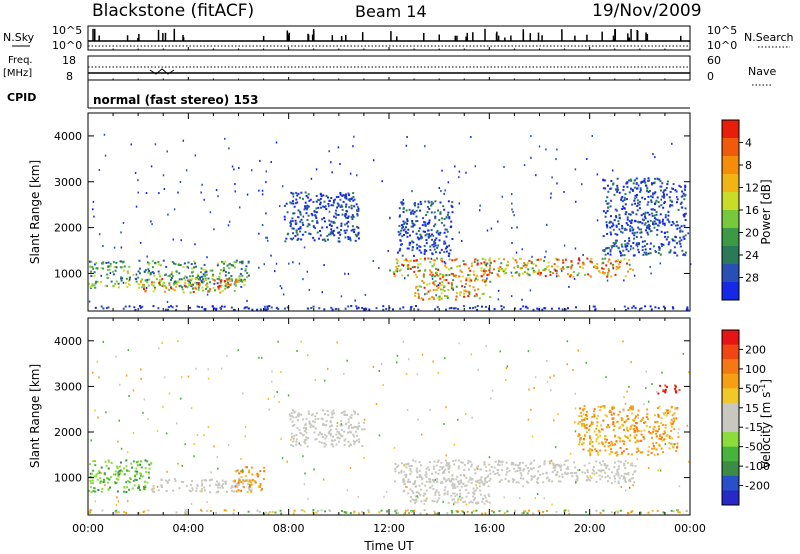  What do you see at coordinates (289, 528) in the screenshot?
I see `x-tick-label: 08:00` at bounding box center [289, 528].